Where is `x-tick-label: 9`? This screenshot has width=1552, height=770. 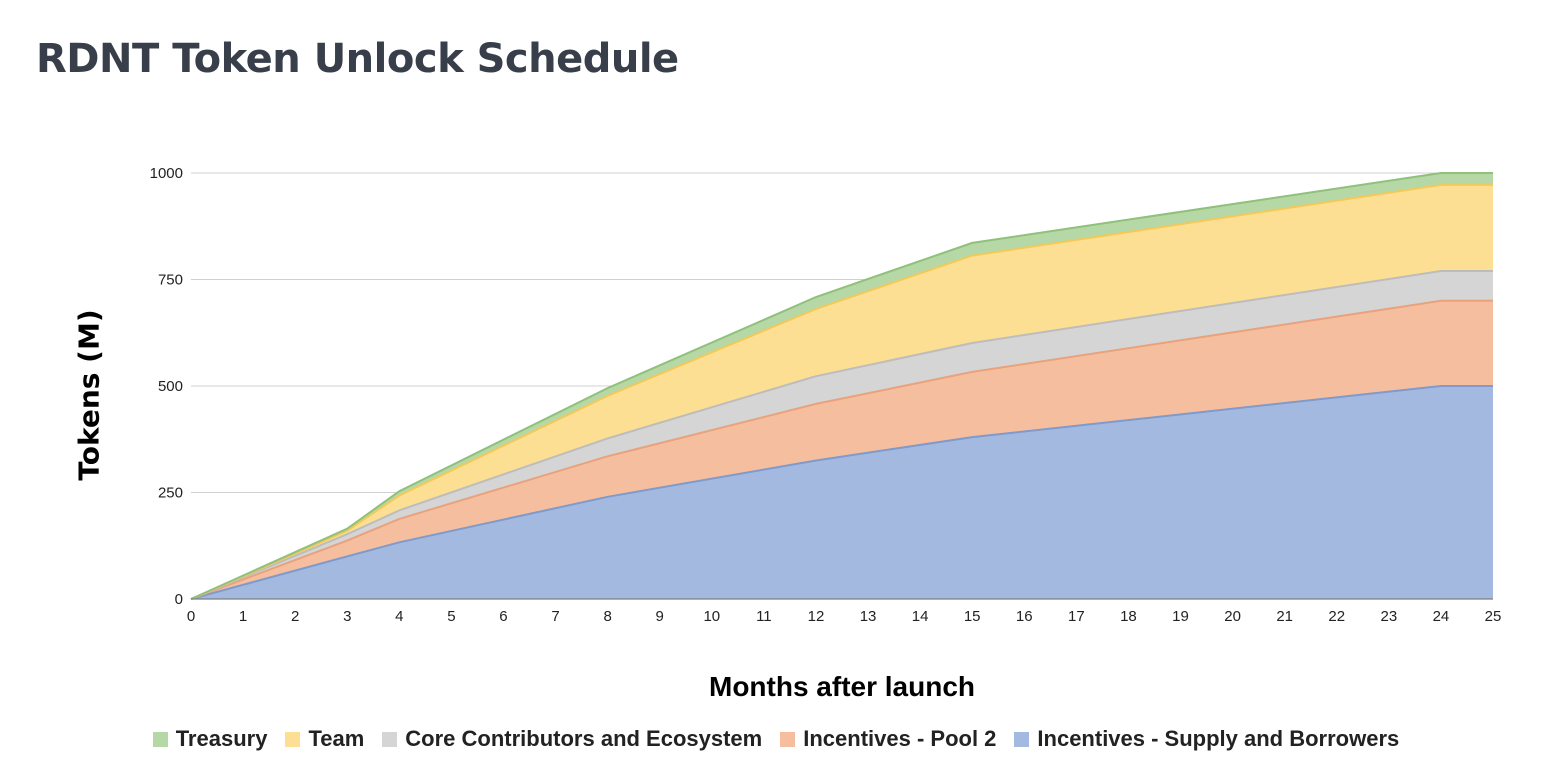
x-tick-label: 9 is located at coordinates (660, 616).